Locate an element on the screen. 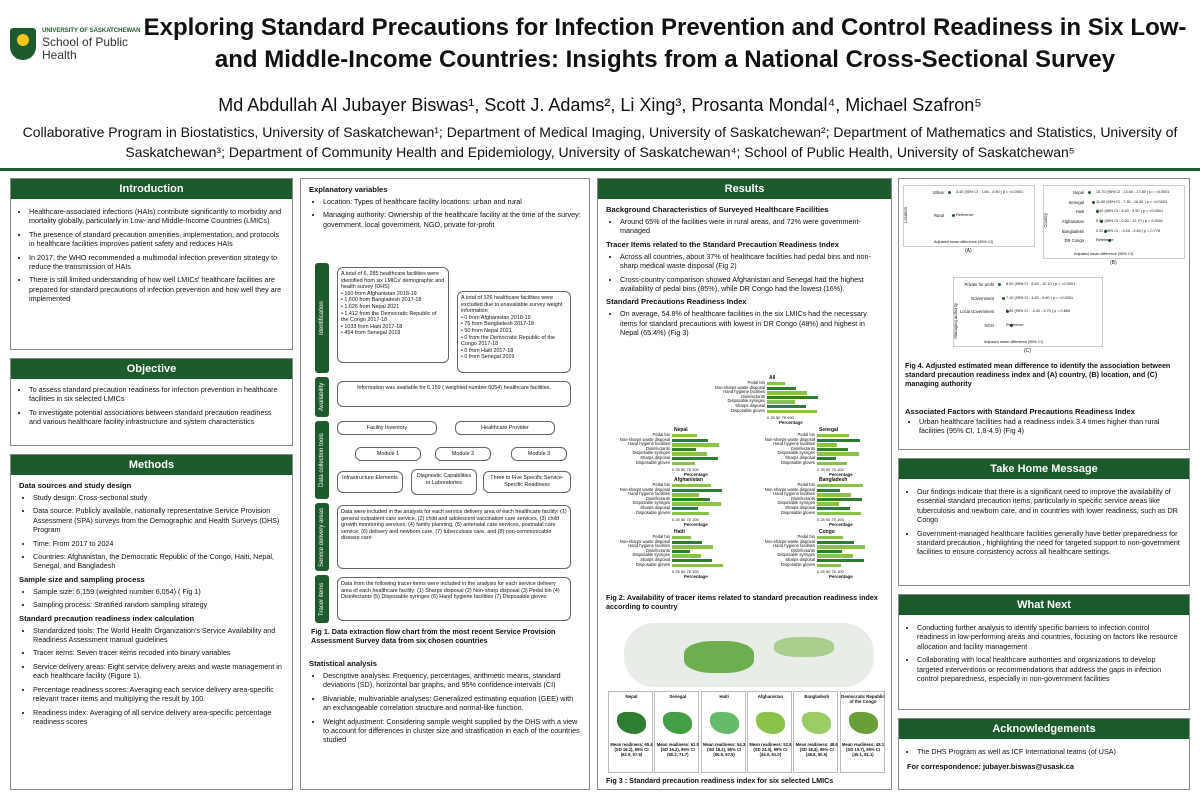 The height and width of the screenshot is (800, 1200). list-item: Time: From 2017 to 2024 is located at coordinates (158, 543).